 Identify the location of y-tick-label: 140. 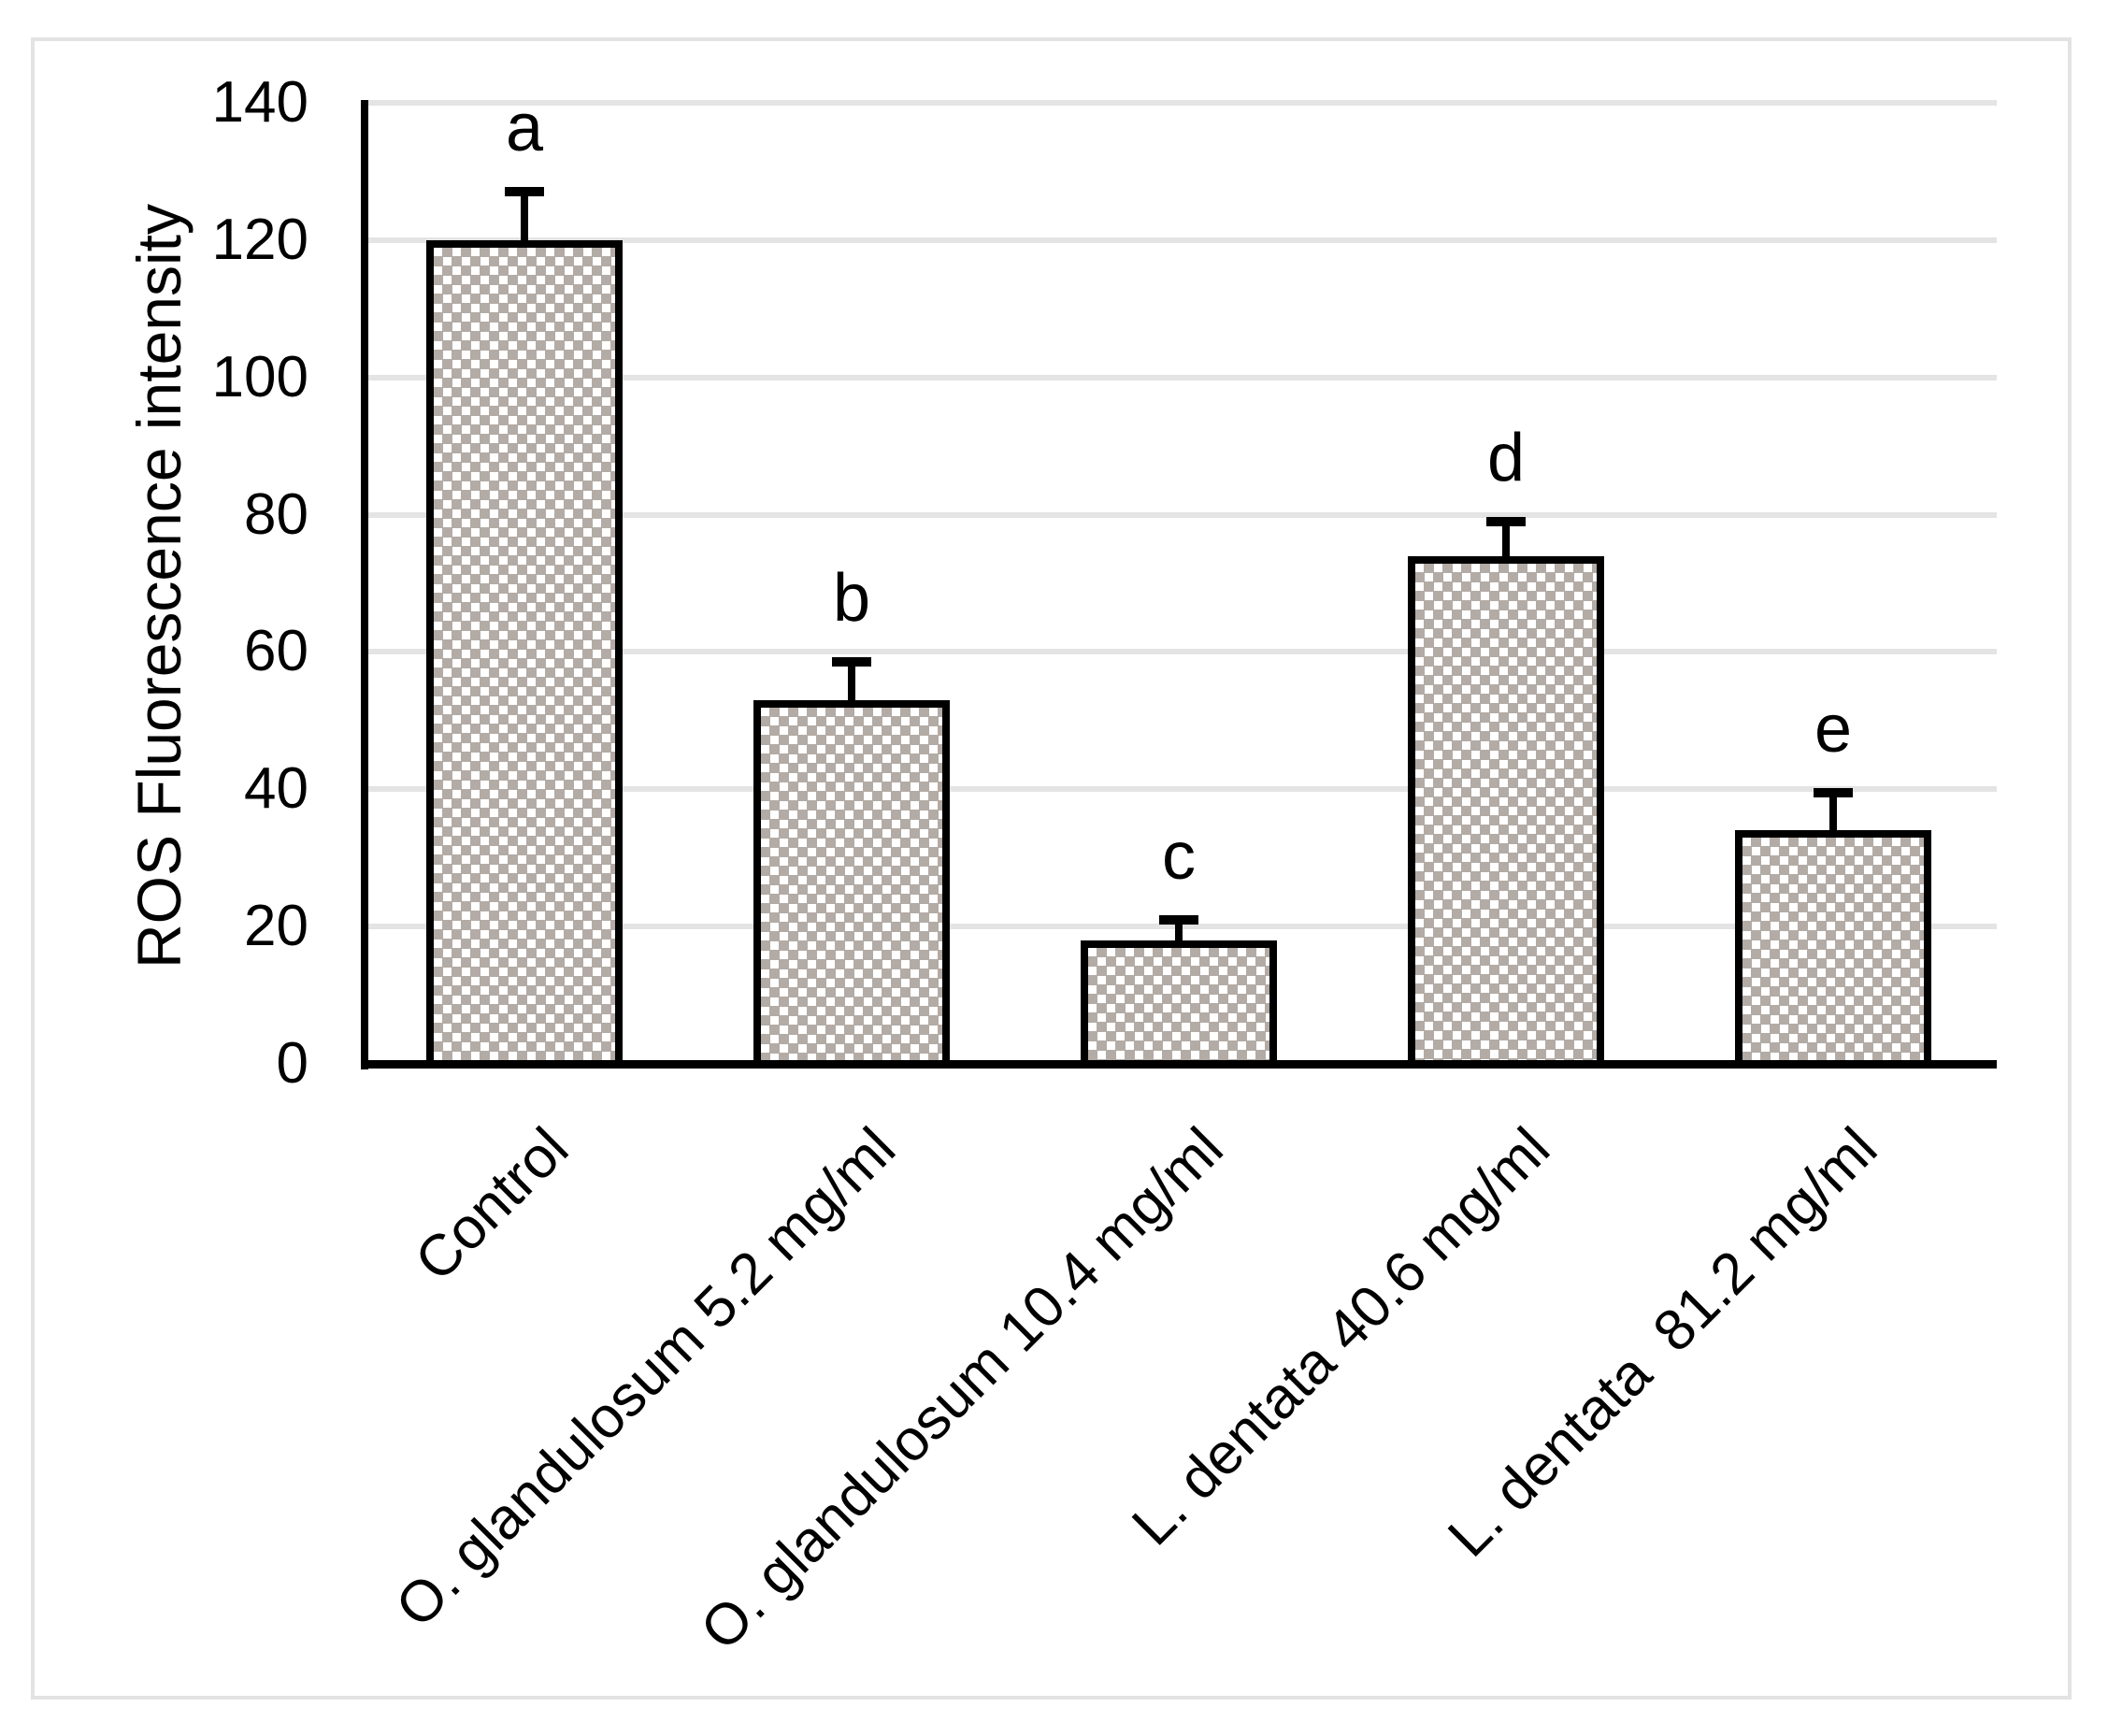
(259, 102).